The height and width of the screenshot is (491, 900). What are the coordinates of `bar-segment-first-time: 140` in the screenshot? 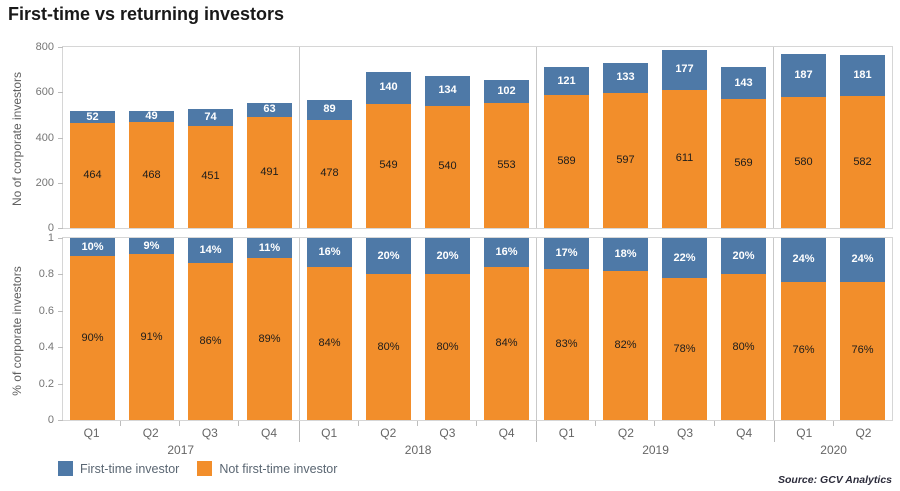 It's located at (388, 88).